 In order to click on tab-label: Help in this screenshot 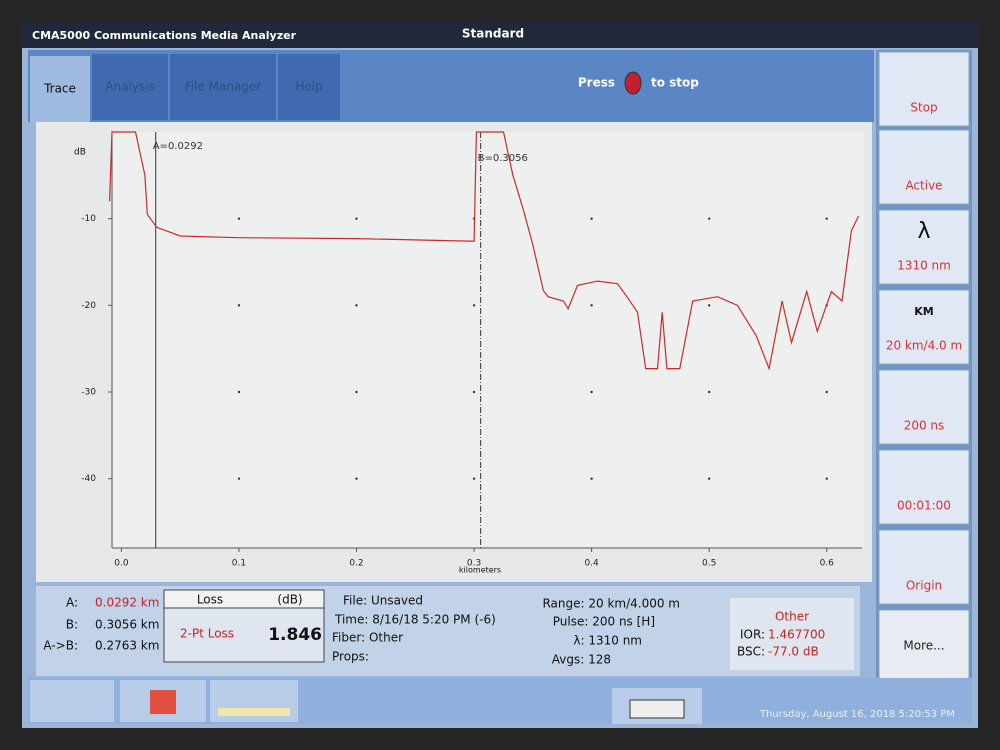, I will do `click(308, 87)`.